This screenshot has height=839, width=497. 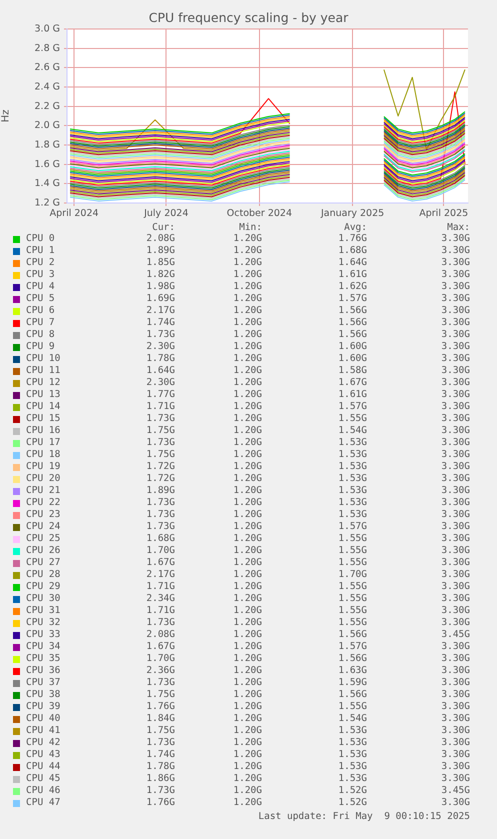 What do you see at coordinates (160, 275) in the screenshot?
I see `text: 1.82G` at bounding box center [160, 275].